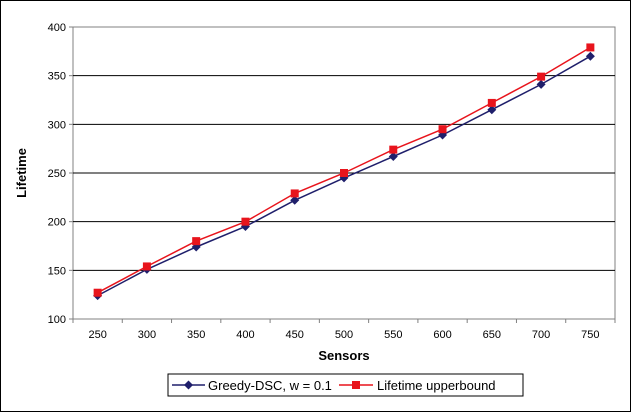  What do you see at coordinates (57, 77) in the screenshot?
I see `y-tick-label: 350` at bounding box center [57, 77].